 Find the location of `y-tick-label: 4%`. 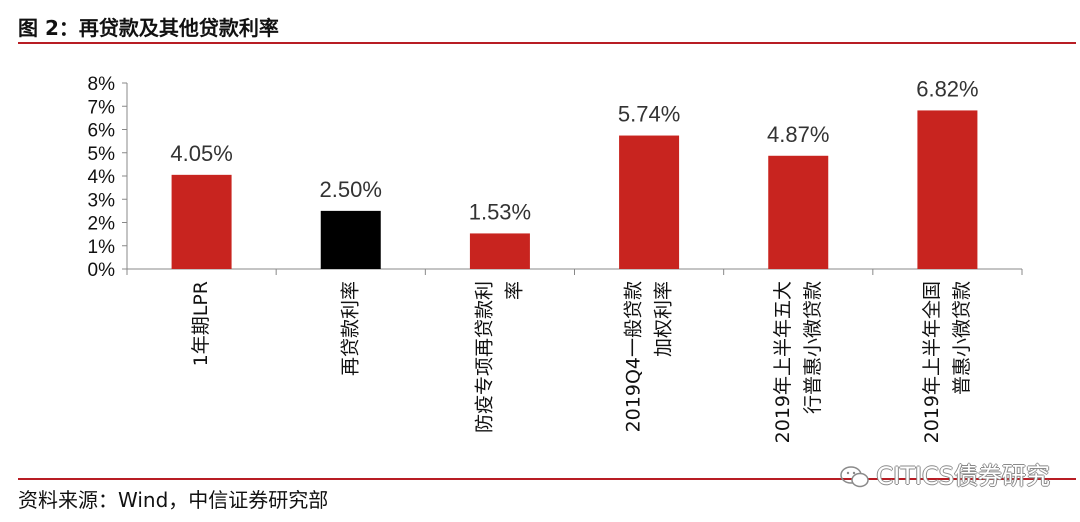

y-tick-label: 4% is located at coordinates (102, 177).